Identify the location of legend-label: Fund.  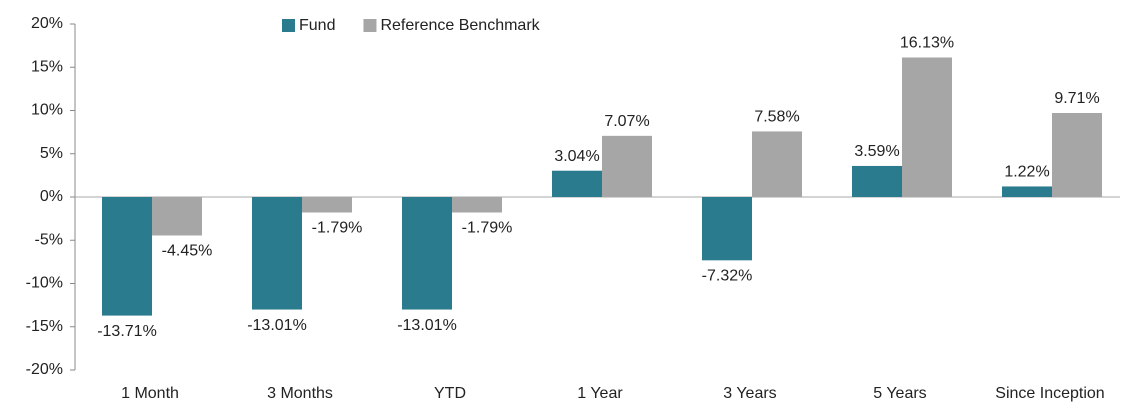
(317, 25).